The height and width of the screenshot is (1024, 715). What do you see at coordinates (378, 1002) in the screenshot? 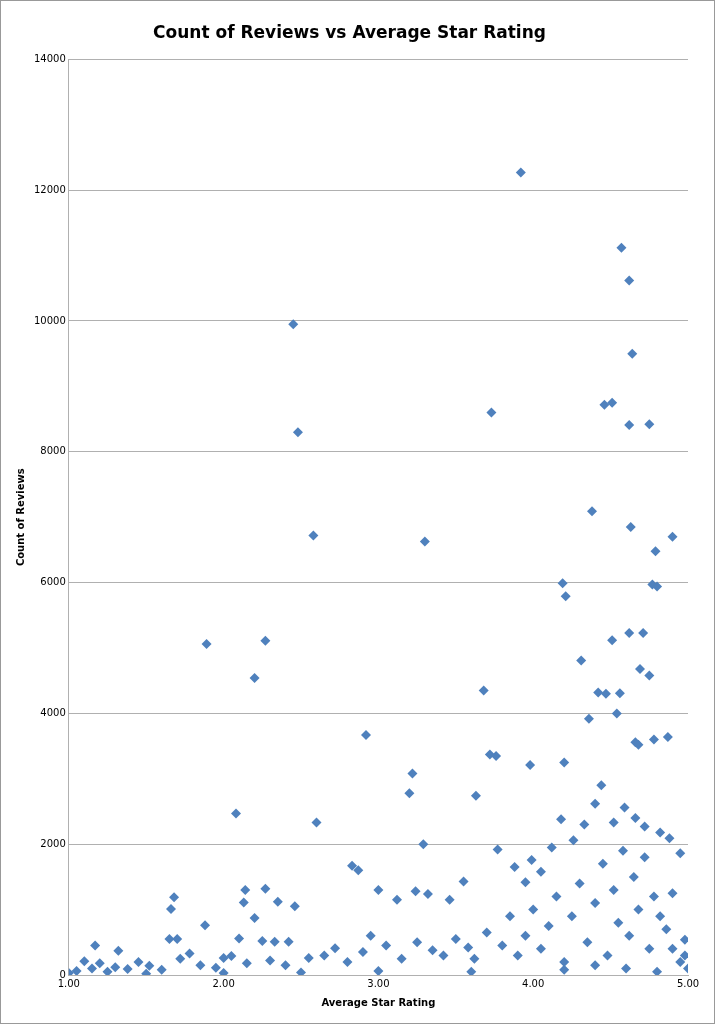
I see `x-axis-title: Average Star Rating` at bounding box center [378, 1002].